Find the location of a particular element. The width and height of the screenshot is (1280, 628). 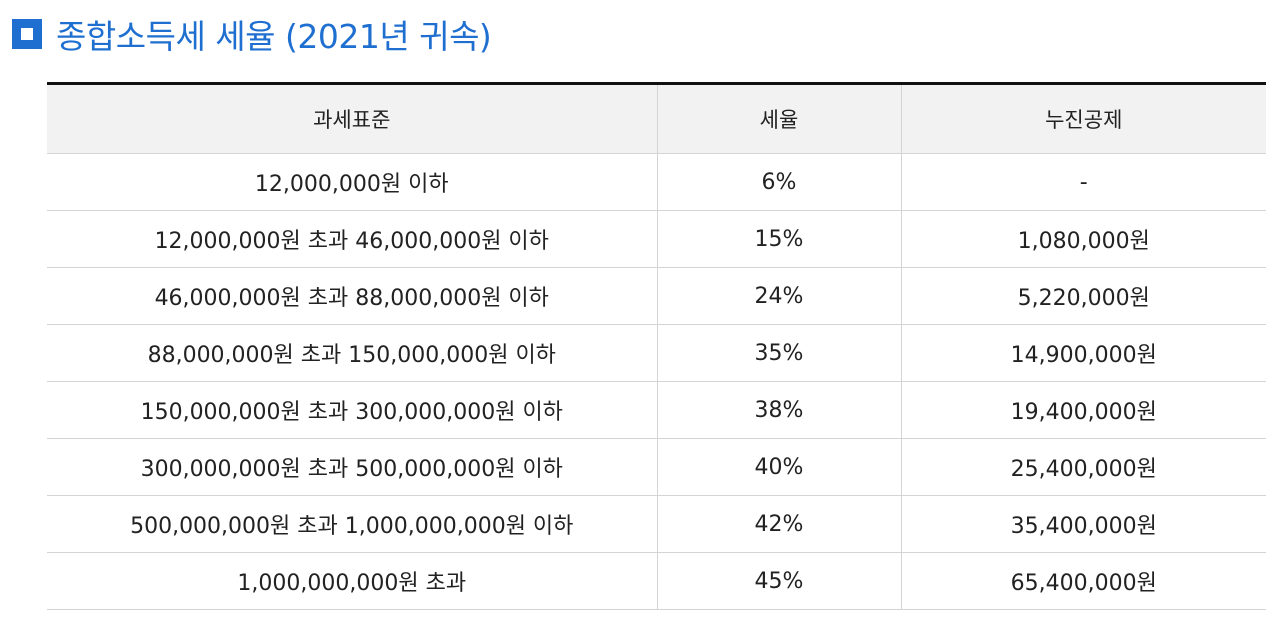

tax-base-cell: 12,000,000원 이하 is located at coordinates (352, 182).